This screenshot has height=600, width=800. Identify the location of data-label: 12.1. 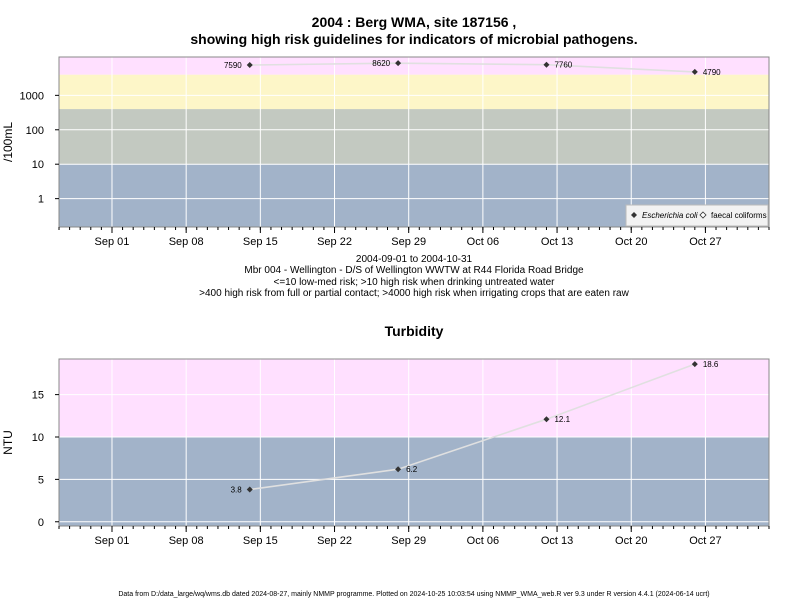
(562, 419).